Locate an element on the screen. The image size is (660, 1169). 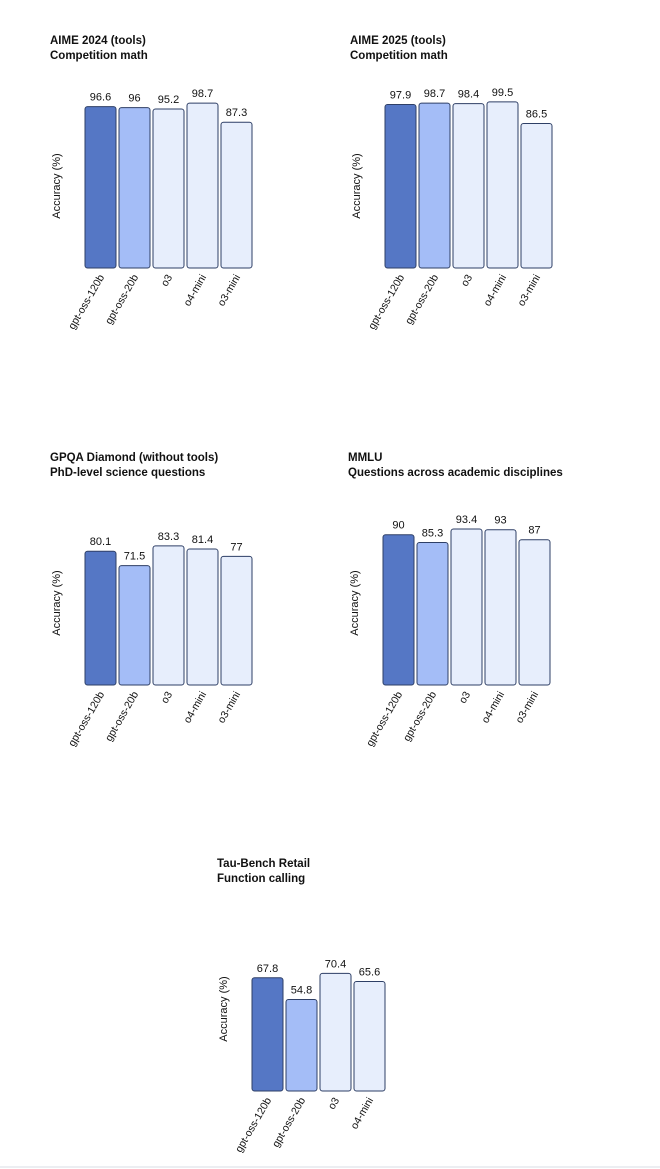
value-label: 96 is located at coordinates (134, 99).